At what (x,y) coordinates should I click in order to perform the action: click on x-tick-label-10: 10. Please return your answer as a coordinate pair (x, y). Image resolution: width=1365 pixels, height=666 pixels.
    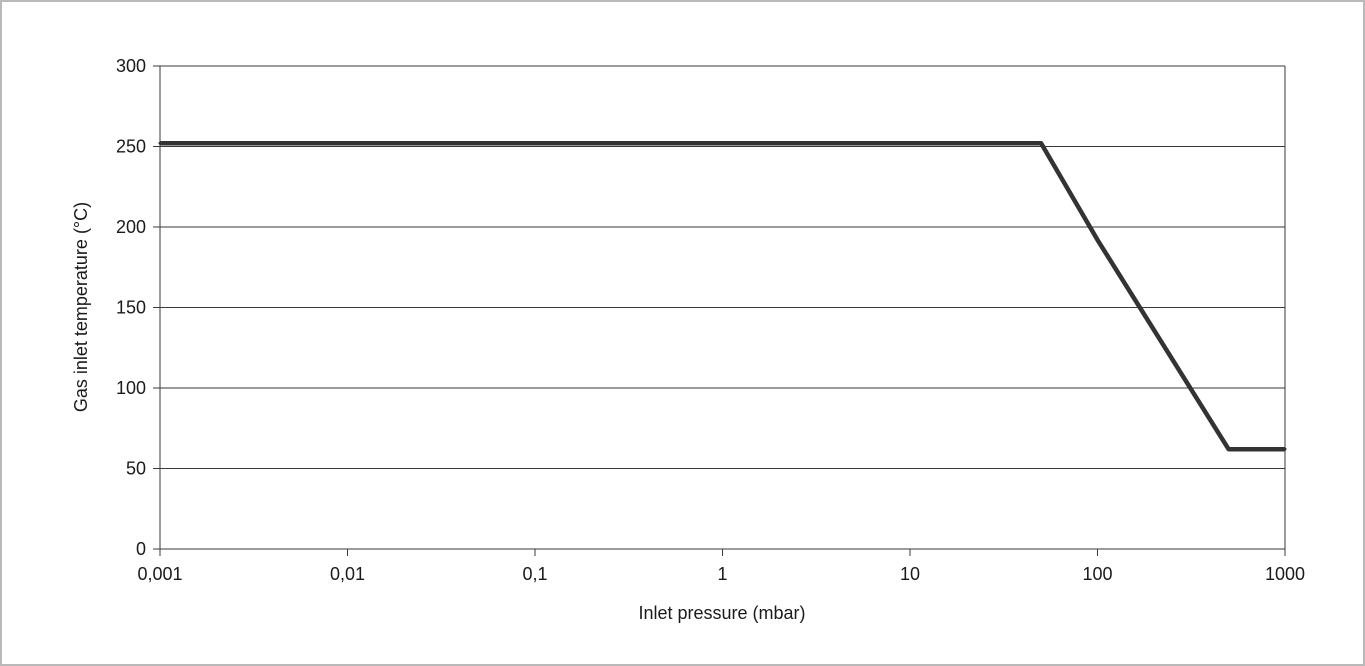
    Looking at the image, I should click on (910, 574).